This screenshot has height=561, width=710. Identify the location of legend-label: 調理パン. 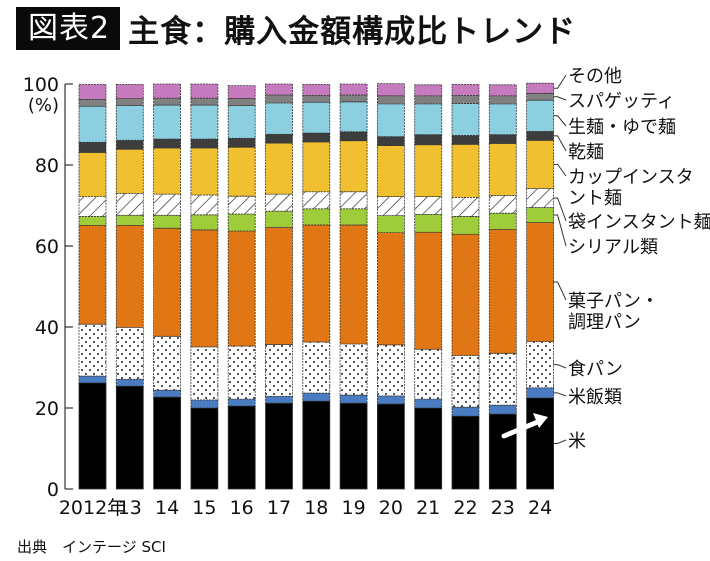
(604, 322).